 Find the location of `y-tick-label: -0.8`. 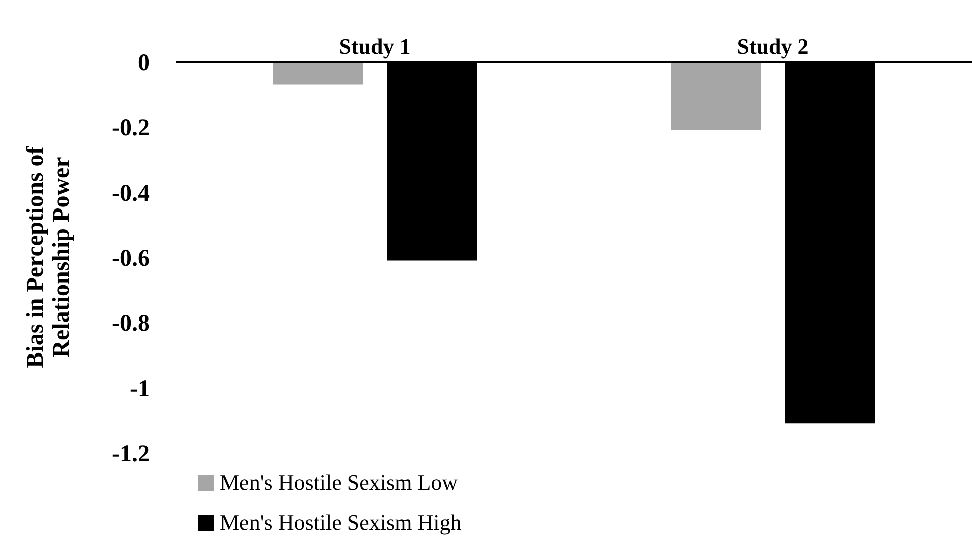

y-tick-label: -0.8 is located at coordinates (131, 324).